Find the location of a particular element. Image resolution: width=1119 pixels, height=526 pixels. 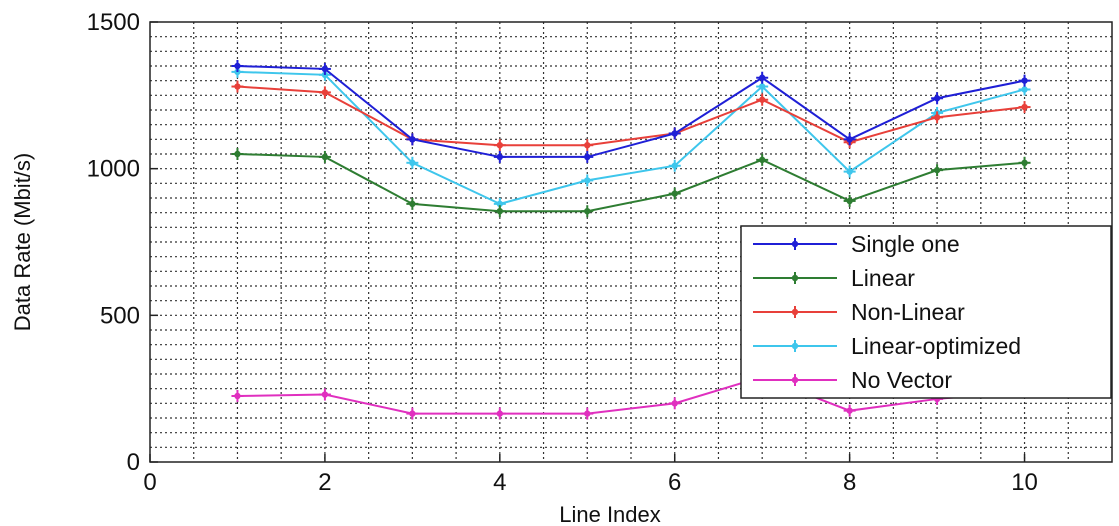

series-single-one is located at coordinates (631, 111).